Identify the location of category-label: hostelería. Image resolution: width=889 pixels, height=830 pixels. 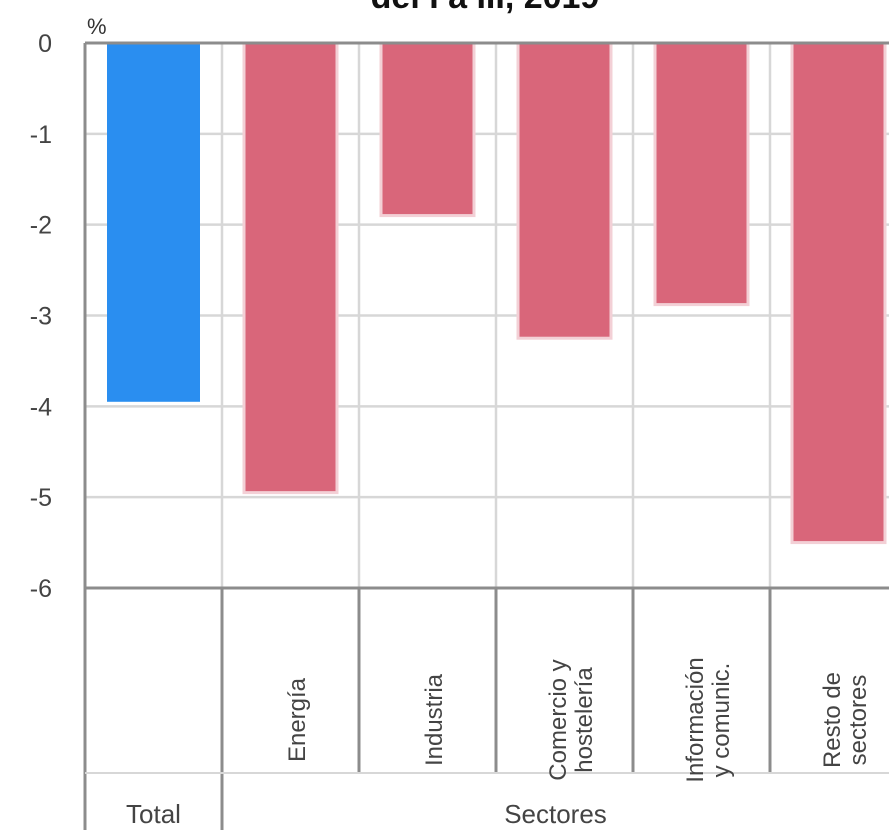
(584, 720).